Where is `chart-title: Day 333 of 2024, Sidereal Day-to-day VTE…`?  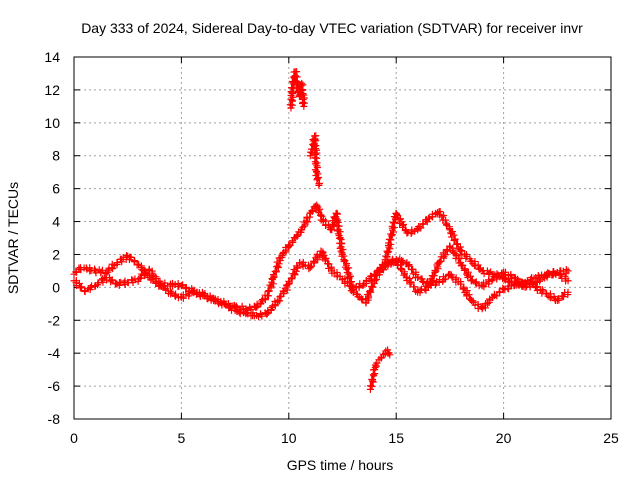
chart-title: Day 333 of 2024, Sidereal Day-to-day VTE… is located at coordinates (332, 28).